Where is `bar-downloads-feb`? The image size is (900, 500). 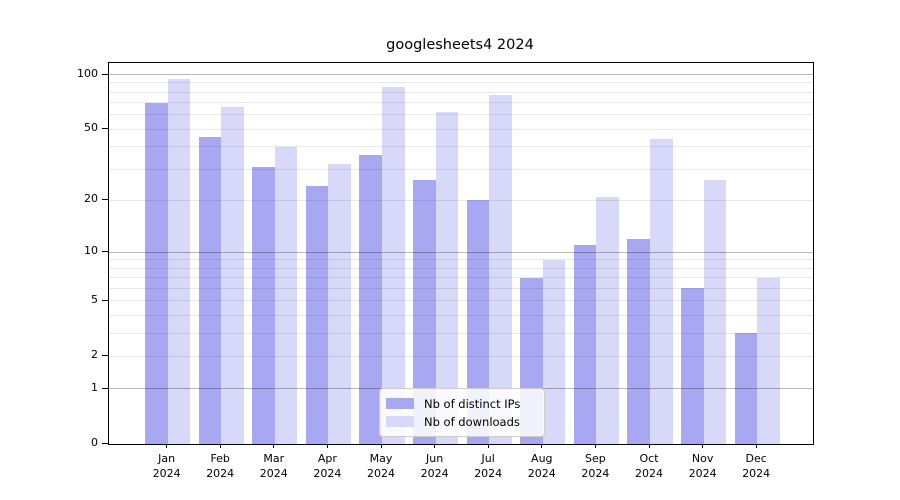 bar-downloads-feb is located at coordinates (232, 275).